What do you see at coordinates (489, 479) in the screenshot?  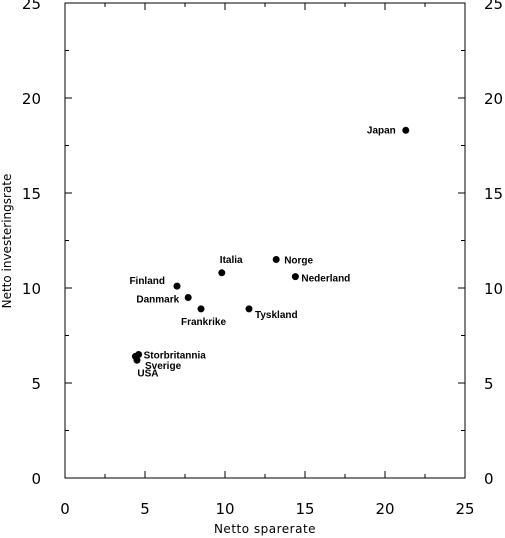 I see `y-tick-label-right: 0` at bounding box center [489, 479].